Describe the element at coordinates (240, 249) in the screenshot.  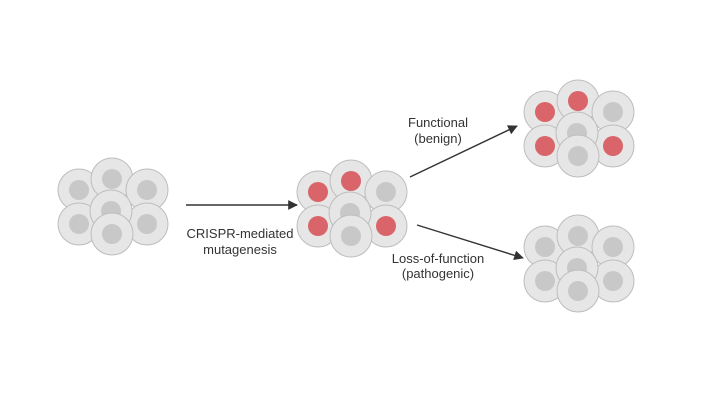
I see `label-mutagenesis-line2: mutagenesis` at that location.